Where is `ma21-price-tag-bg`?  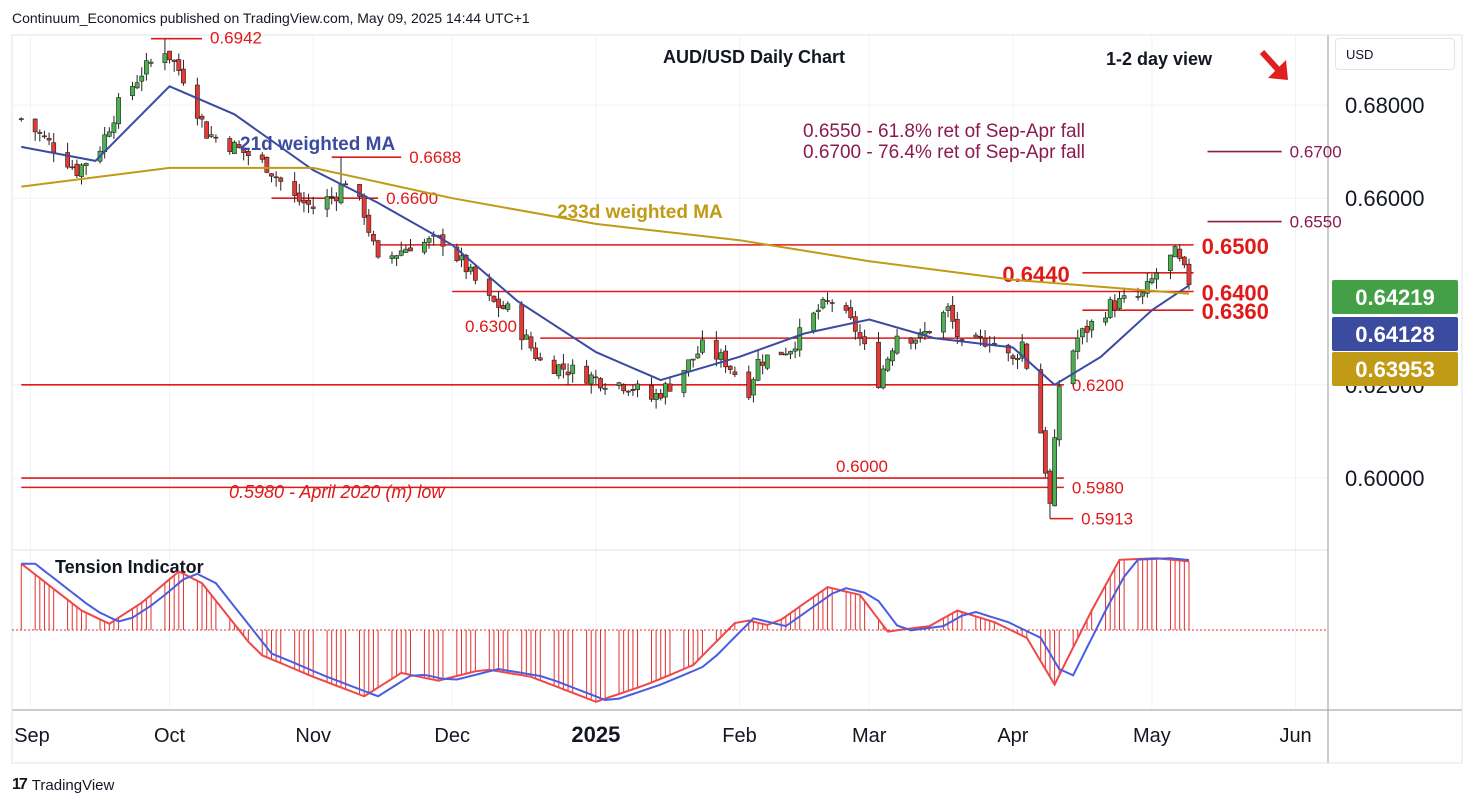 ma21-price-tag-bg is located at coordinates (1395, 334).